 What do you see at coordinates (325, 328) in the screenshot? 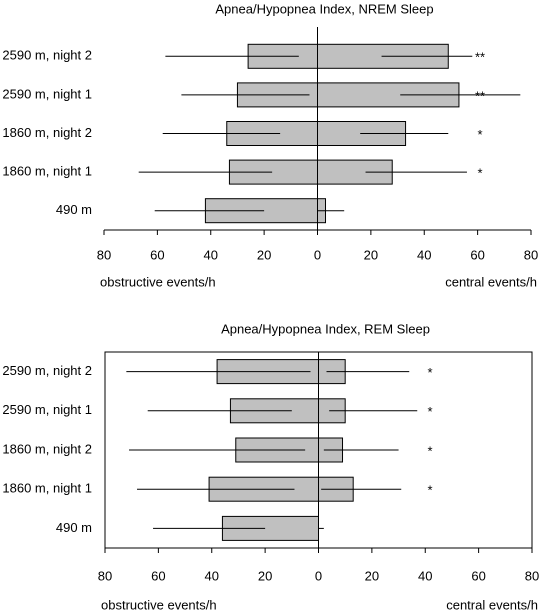
I see `chart-title: Apnea/Hypopnea Index, REM Sleep` at bounding box center [325, 328].